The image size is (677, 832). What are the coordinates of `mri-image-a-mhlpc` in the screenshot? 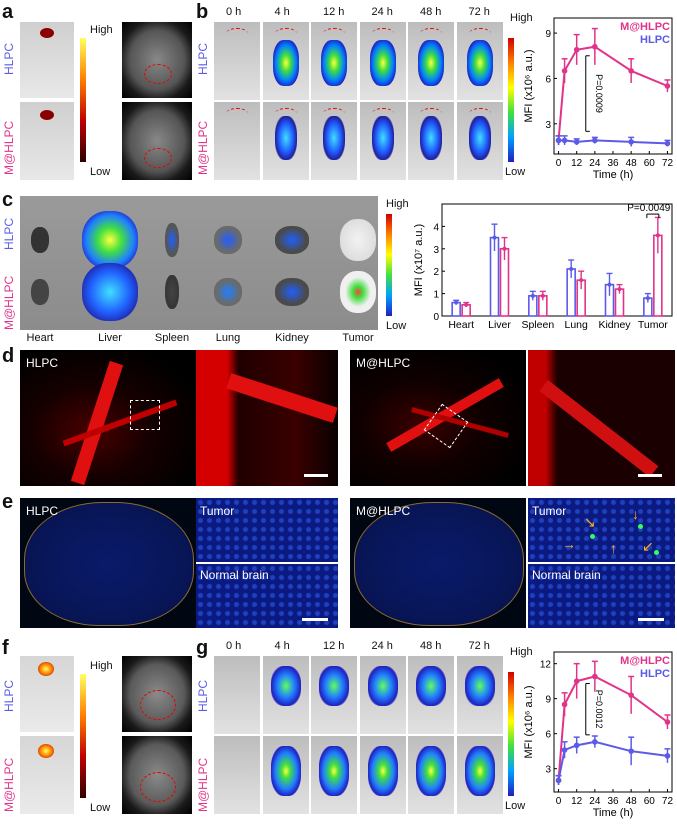 It's located at (157, 141).